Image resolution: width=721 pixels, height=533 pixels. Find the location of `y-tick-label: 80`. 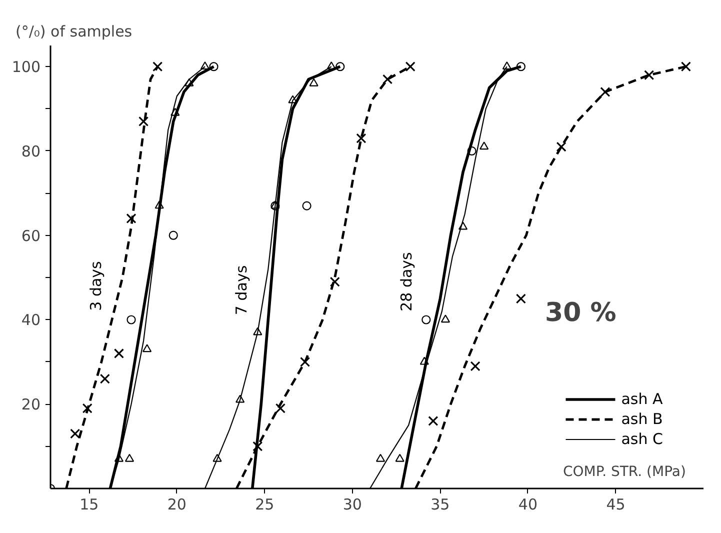

y-tick-label: 80 is located at coordinates (31, 151).